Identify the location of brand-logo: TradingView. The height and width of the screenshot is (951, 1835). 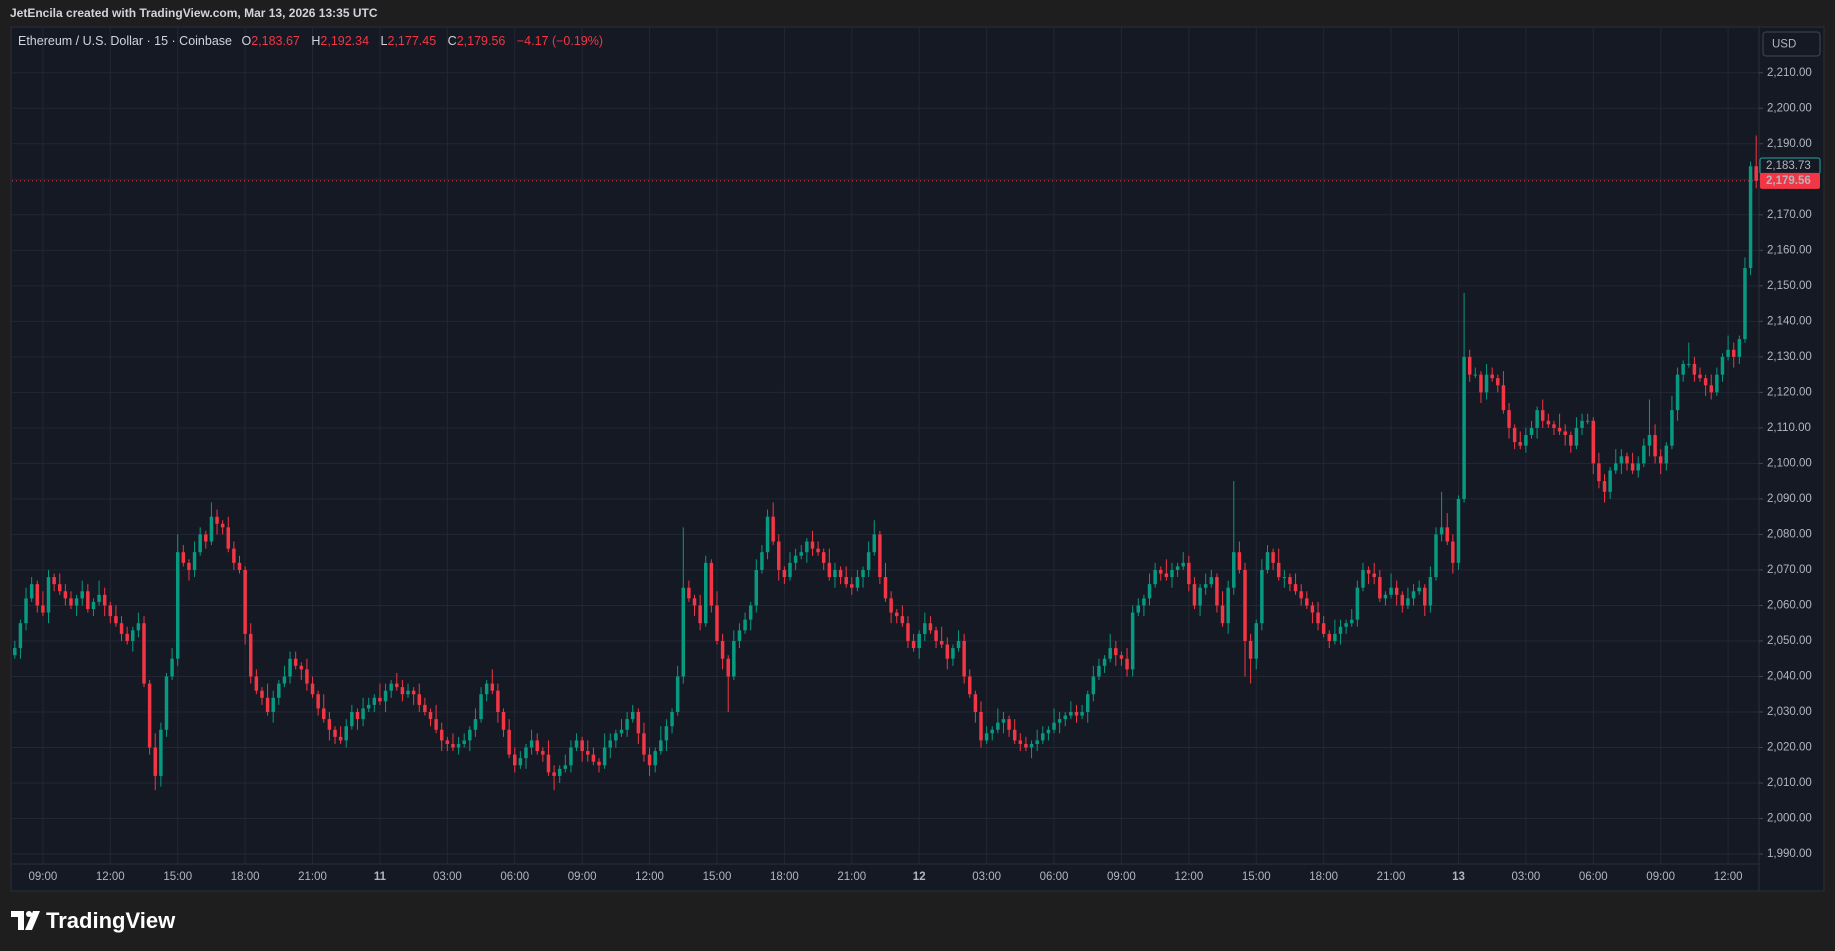
(93, 920).